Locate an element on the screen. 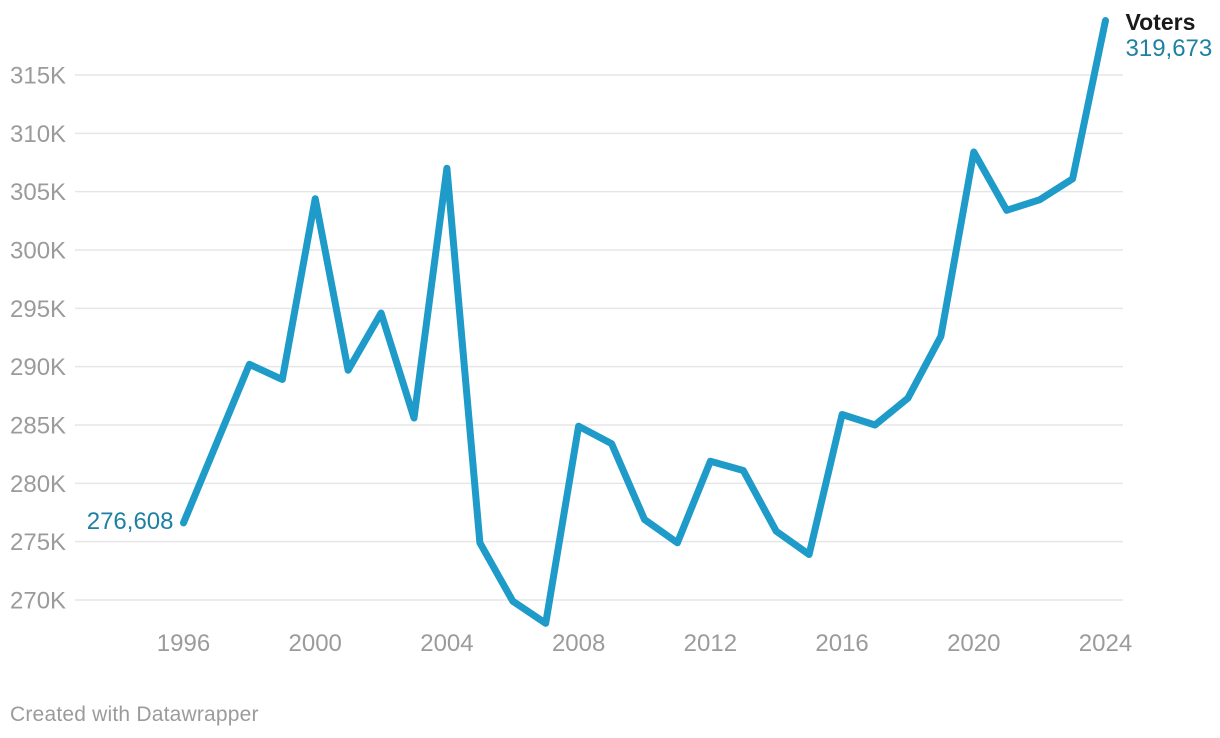 The height and width of the screenshot is (738, 1220). x-tick-label: 2016 is located at coordinates (841, 643).